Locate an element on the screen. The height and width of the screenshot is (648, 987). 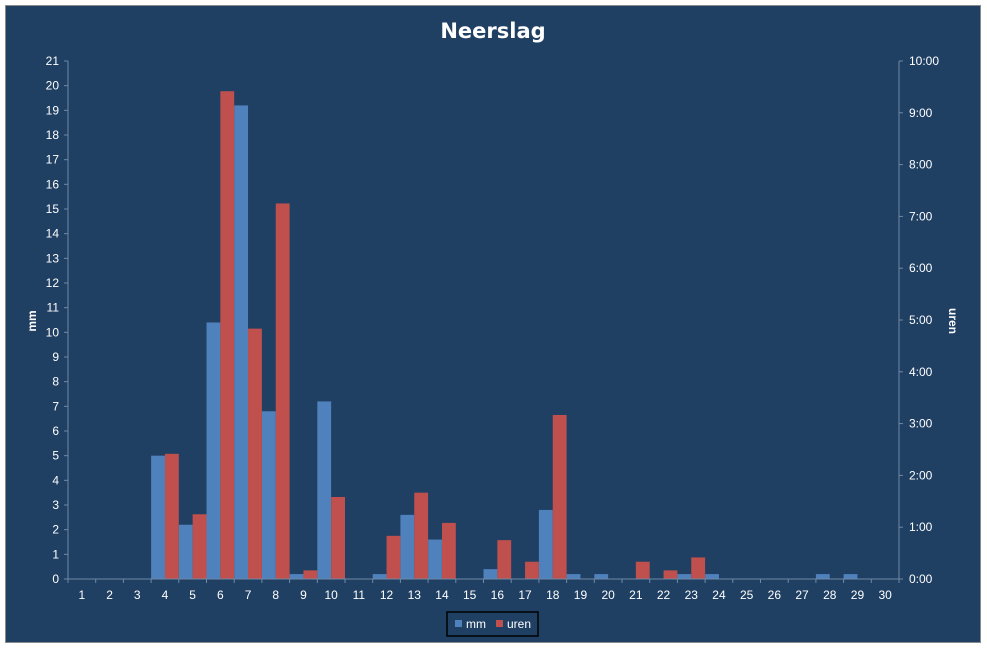
x-tick-label: 5 is located at coordinates (192, 595).